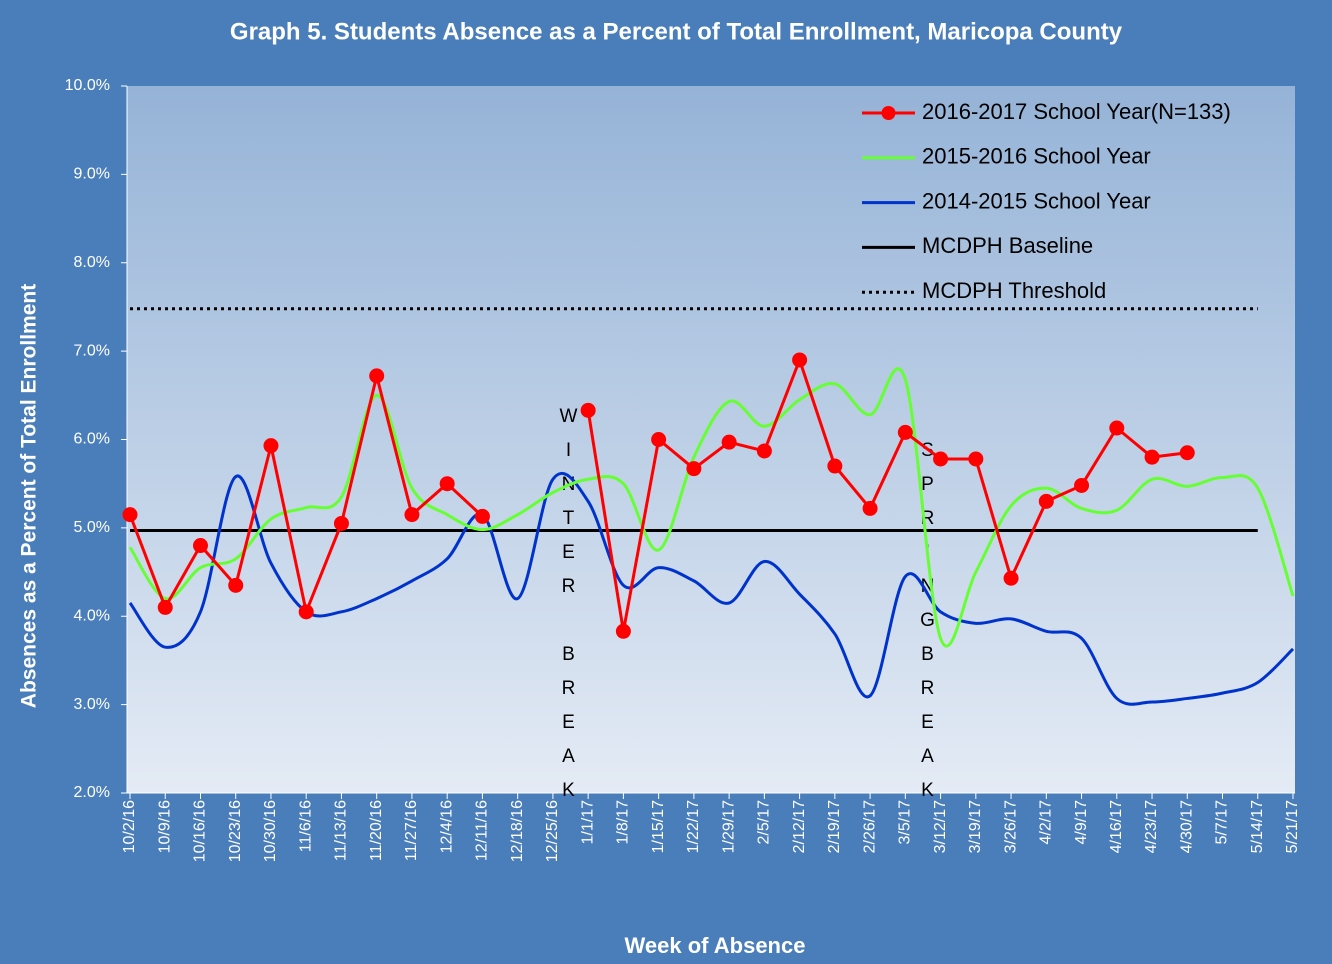 This screenshot has width=1332, height=964. Describe the element at coordinates (728, 826) in the screenshot. I see `x-tick-label: 1/29/17` at that location.